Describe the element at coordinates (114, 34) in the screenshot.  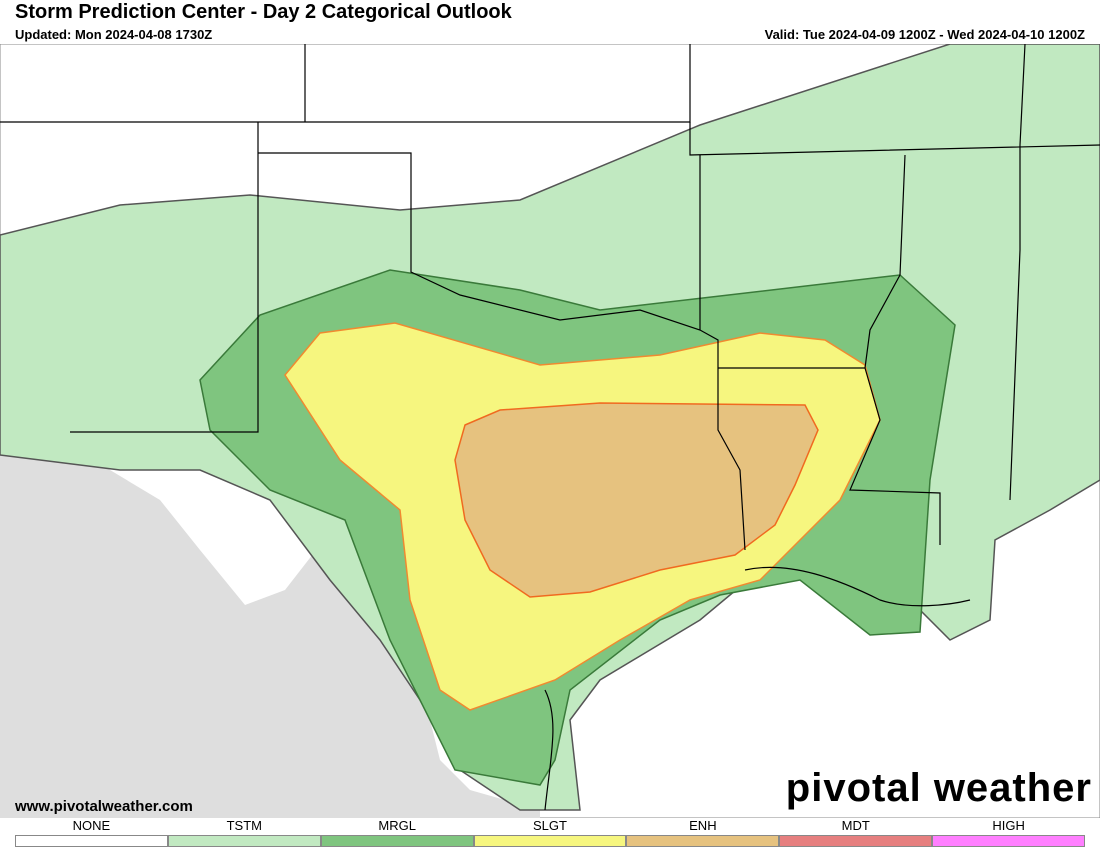
I see `updated-time: Updated: Mon 2024-04-08 1730Z` at that location.